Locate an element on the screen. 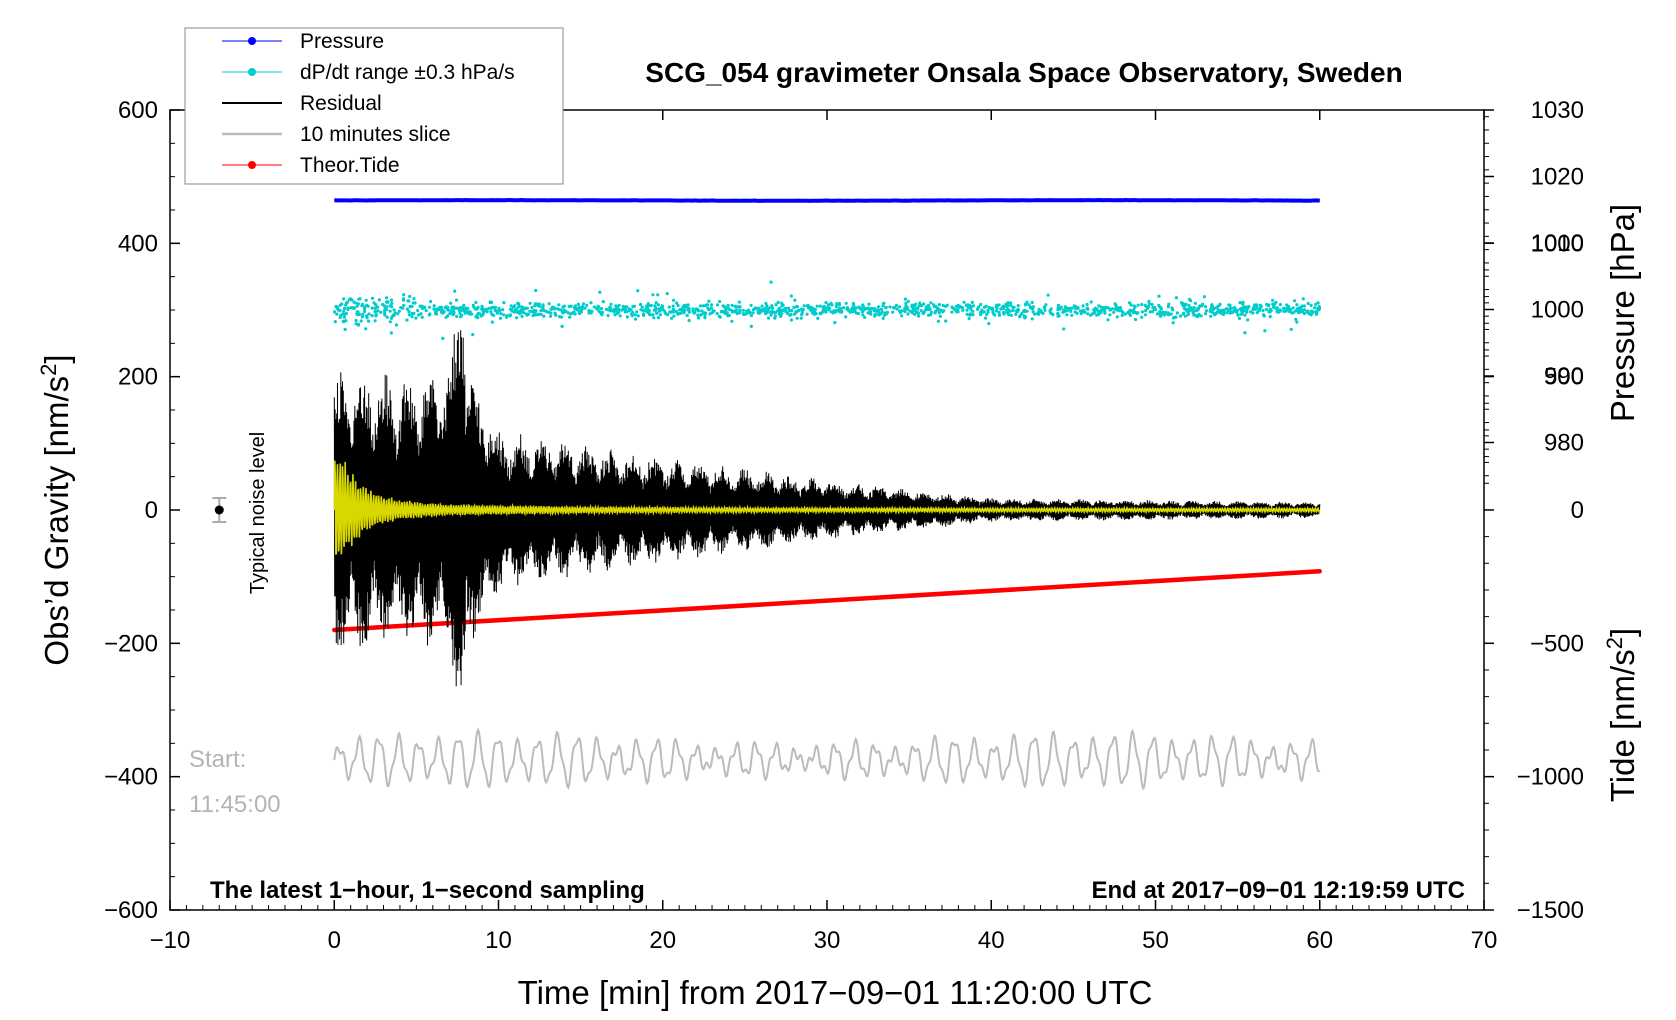 Image resolution: width=1676 pixels, height=1020 pixels. left-tick-label: 400 is located at coordinates (138, 243).